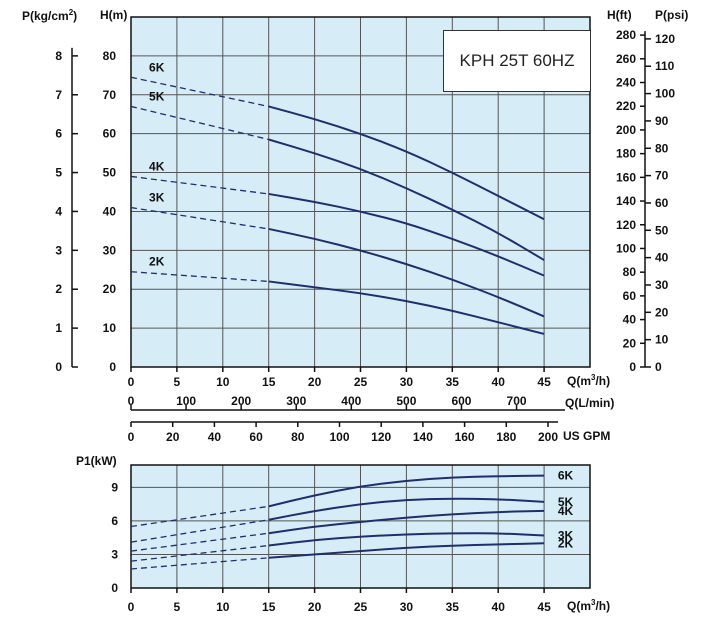 This screenshot has width=720, height=619. What do you see at coordinates (58, 367) in the screenshot?
I see `pressure-kg-tick-label: 0` at bounding box center [58, 367].